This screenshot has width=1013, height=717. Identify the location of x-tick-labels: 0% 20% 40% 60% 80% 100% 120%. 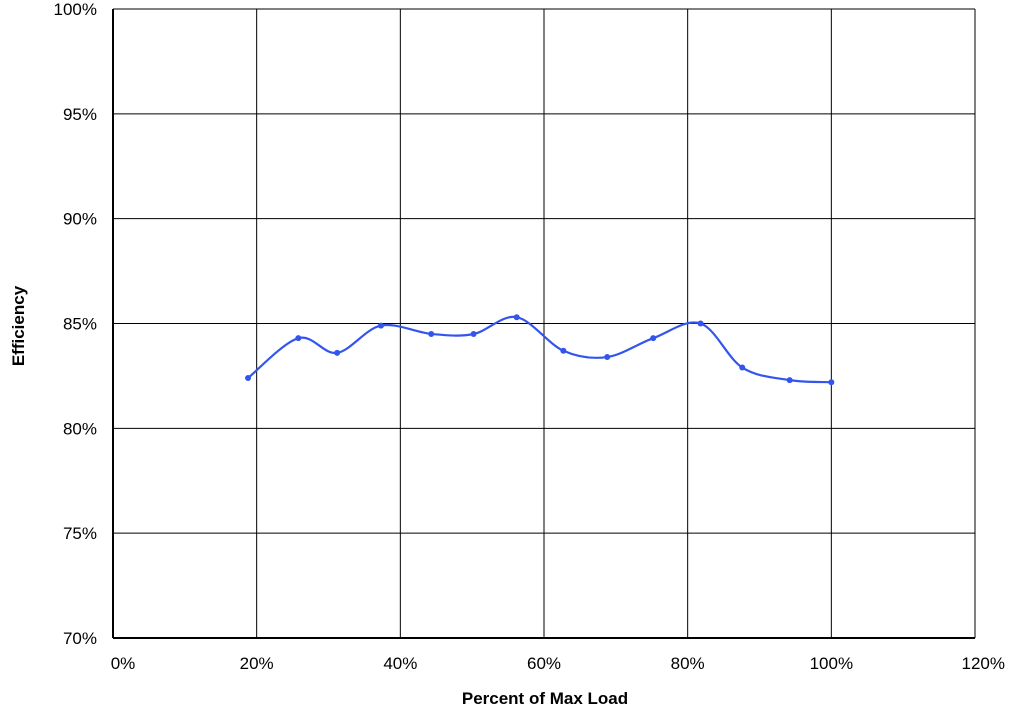
(558, 663).